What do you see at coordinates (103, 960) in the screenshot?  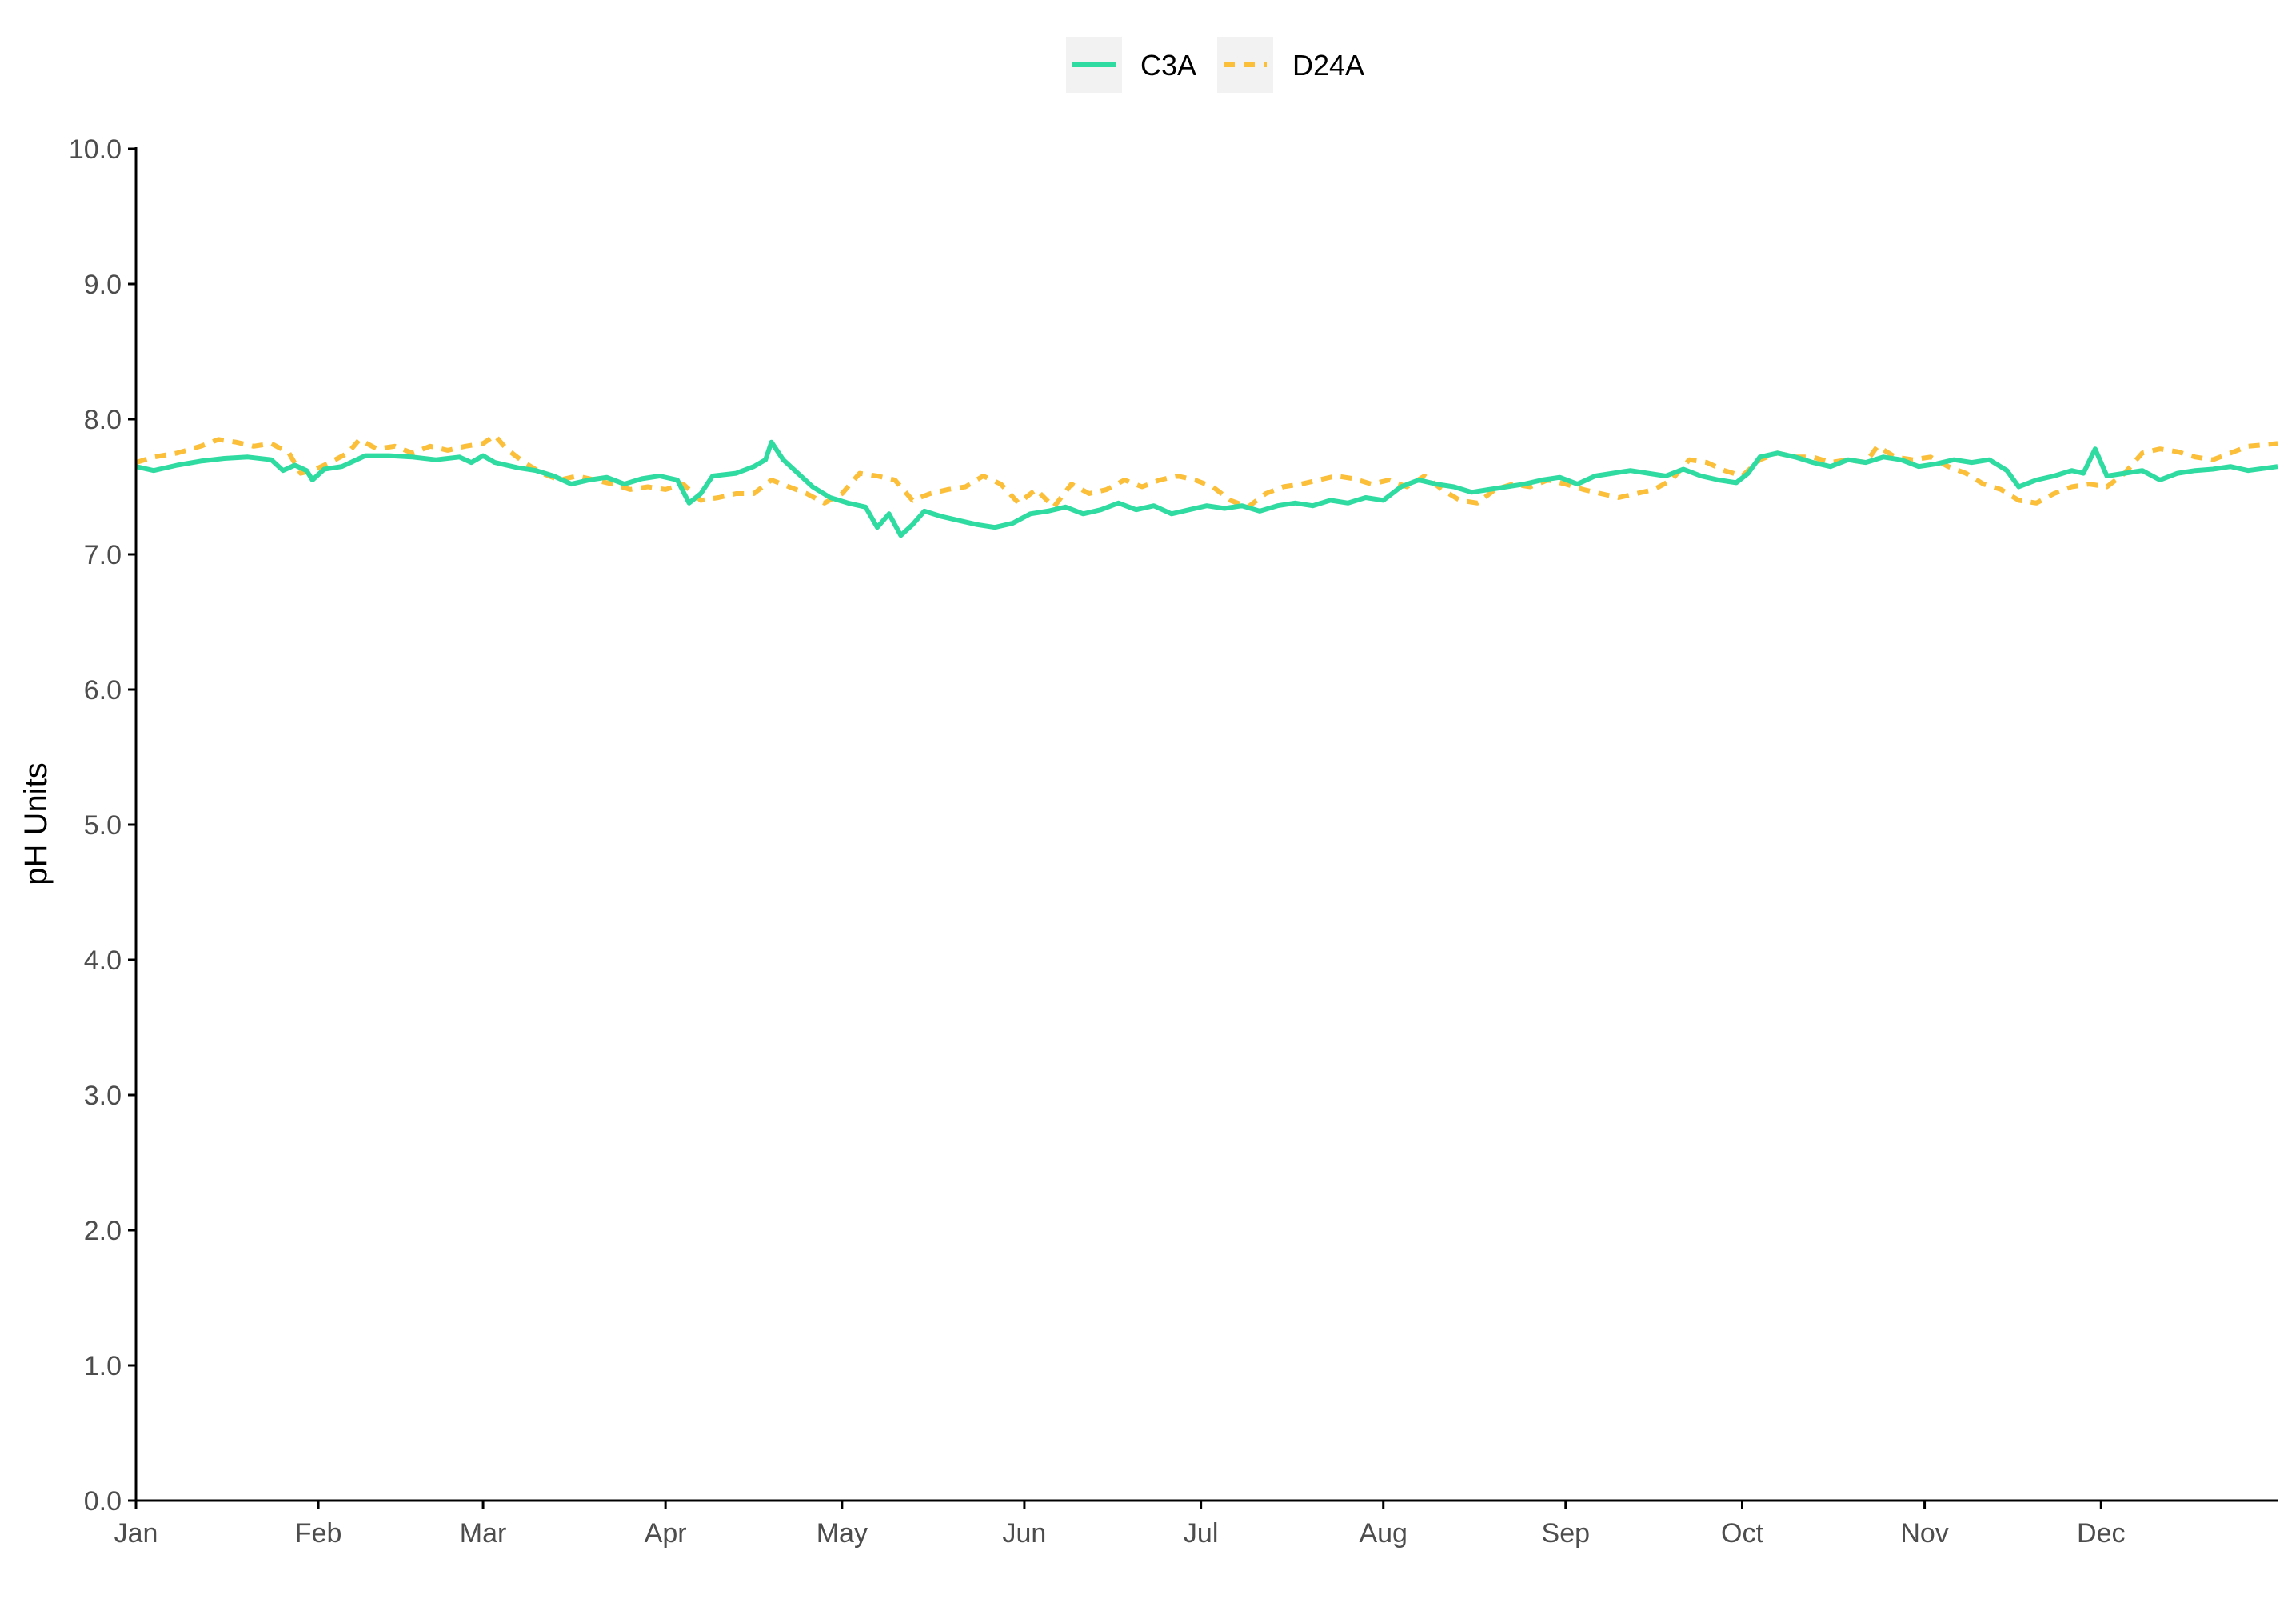 I see `y-tick-label: 4.0` at bounding box center [103, 960].